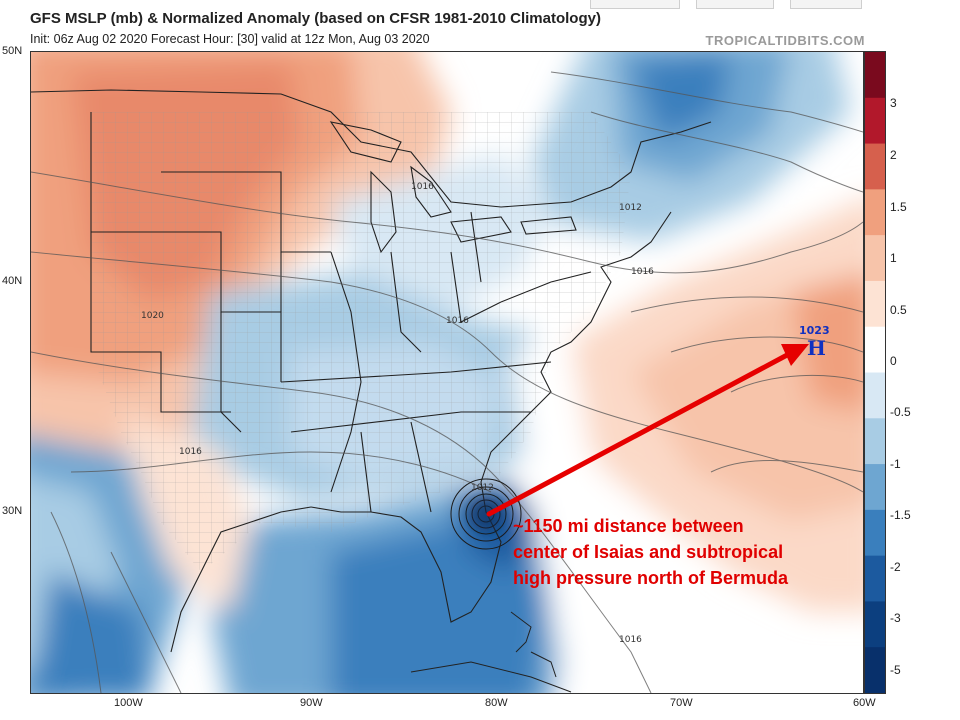 This screenshot has width=960, height=720. I want to click on colorbar-tick-label: 2, so click(893, 155).